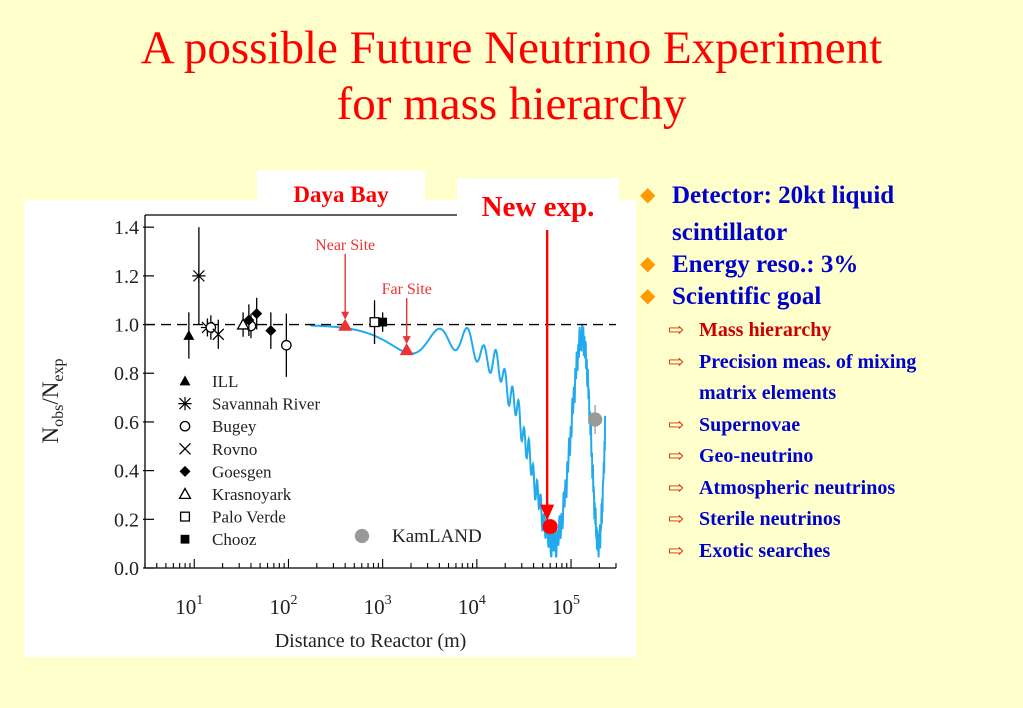 Image resolution: width=1023 pixels, height=708 pixels. I want to click on x-tick-label: 10³, so click(378, 606).